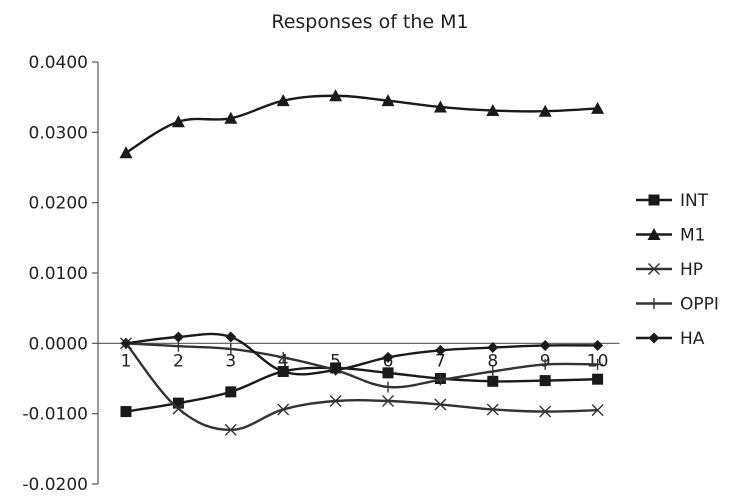 This screenshot has width=751, height=496. I want to click on legend-marker-m1, so click(654, 234).